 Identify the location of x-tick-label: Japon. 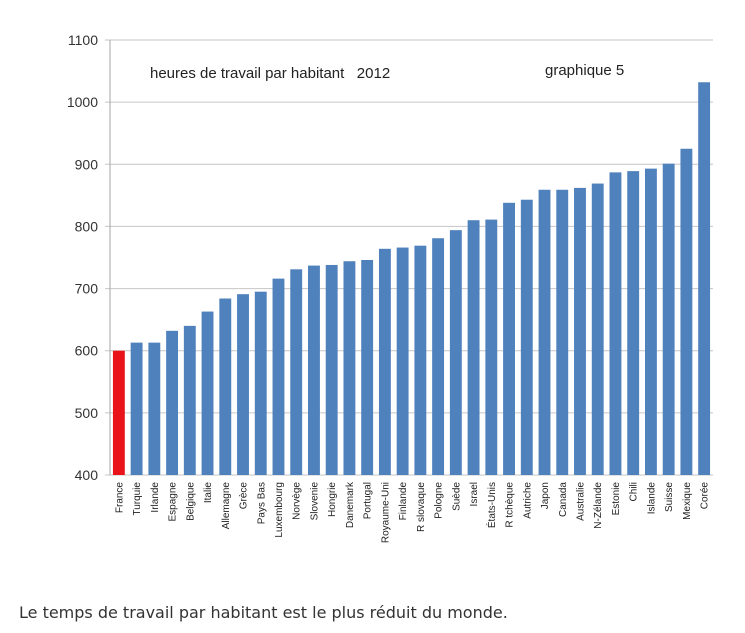
(545, 495).